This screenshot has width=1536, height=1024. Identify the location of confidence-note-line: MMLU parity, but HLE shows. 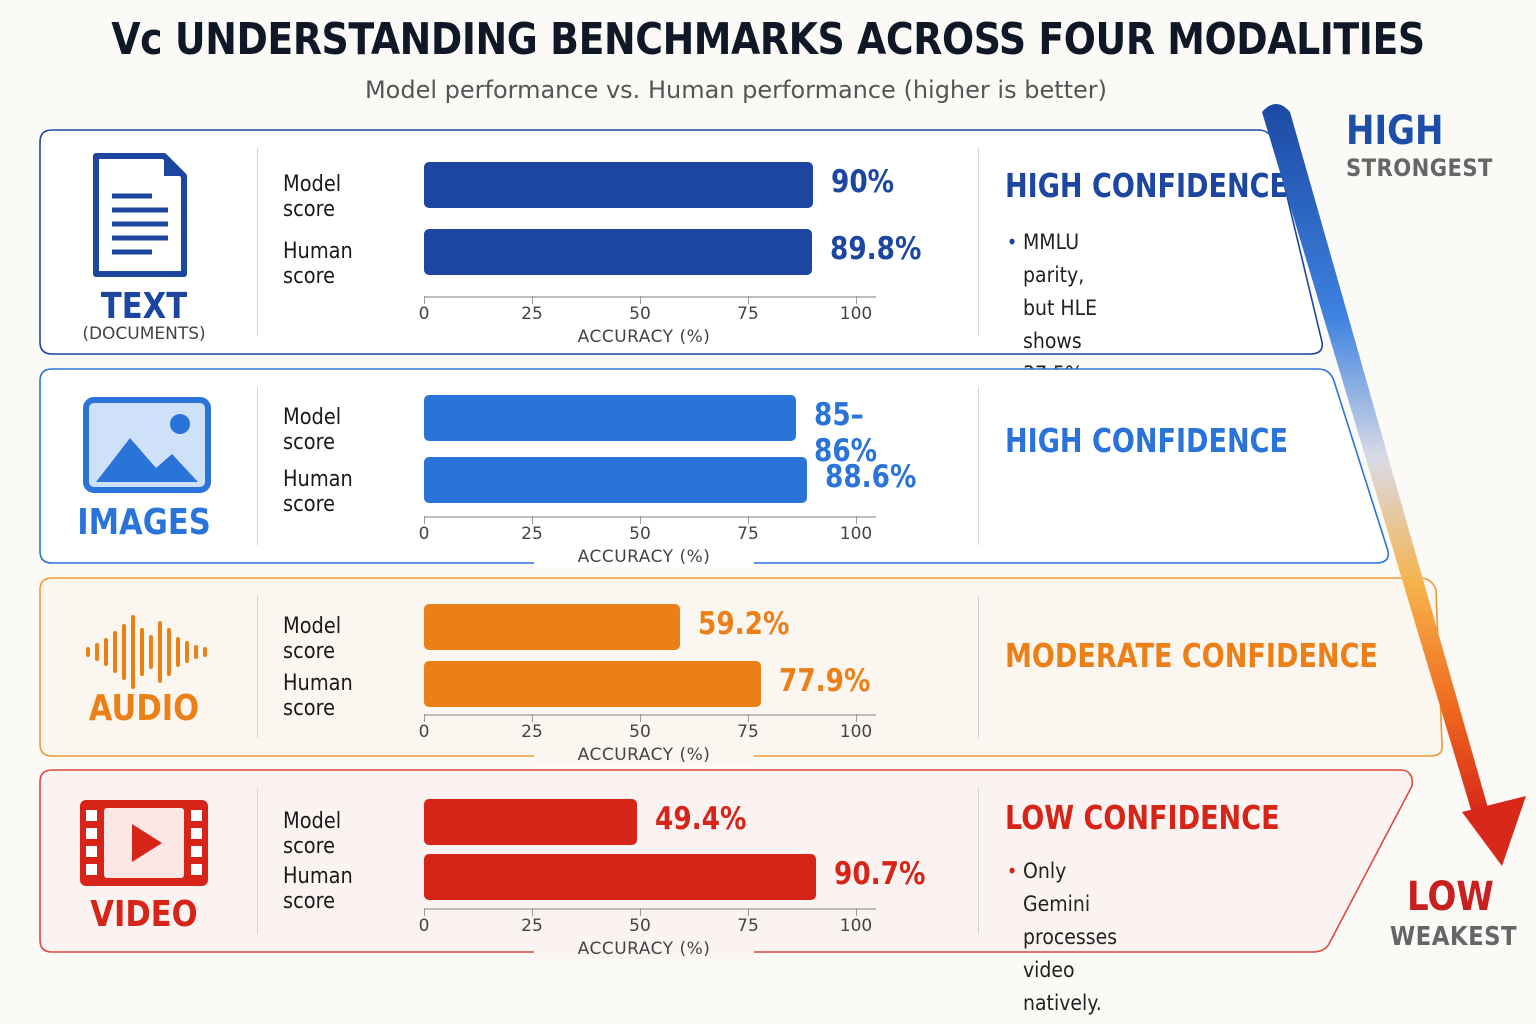
(1060, 291).